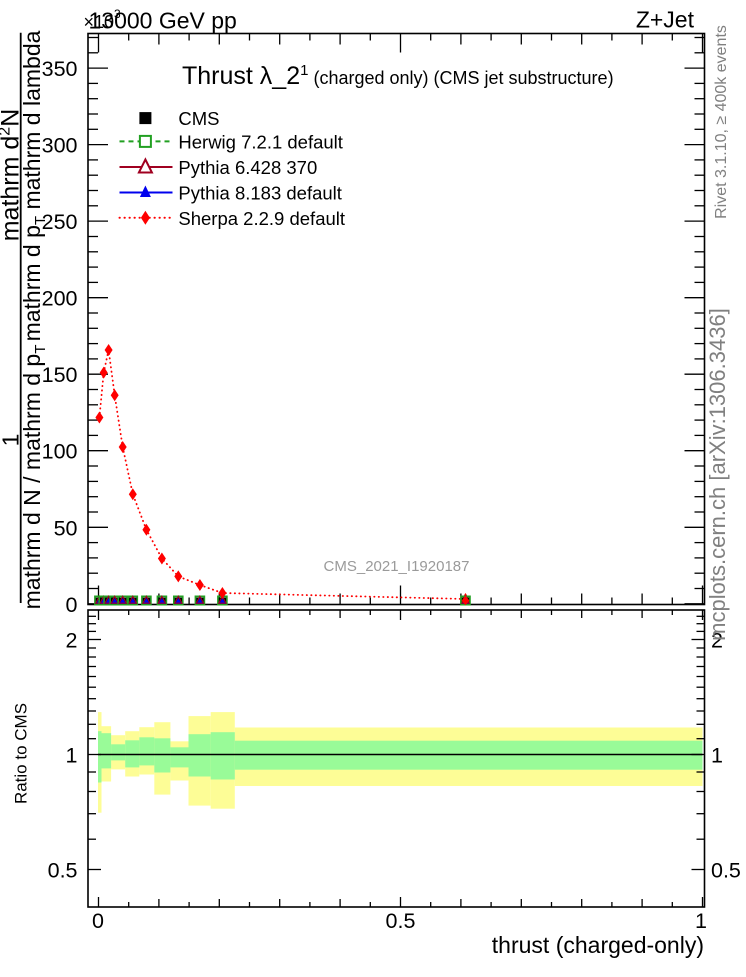 The height and width of the screenshot is (977, 746). What do you see at coordinates (60, 146) in the screenshot?
I see `svg-text: 300` at bounding box center [60, 146].